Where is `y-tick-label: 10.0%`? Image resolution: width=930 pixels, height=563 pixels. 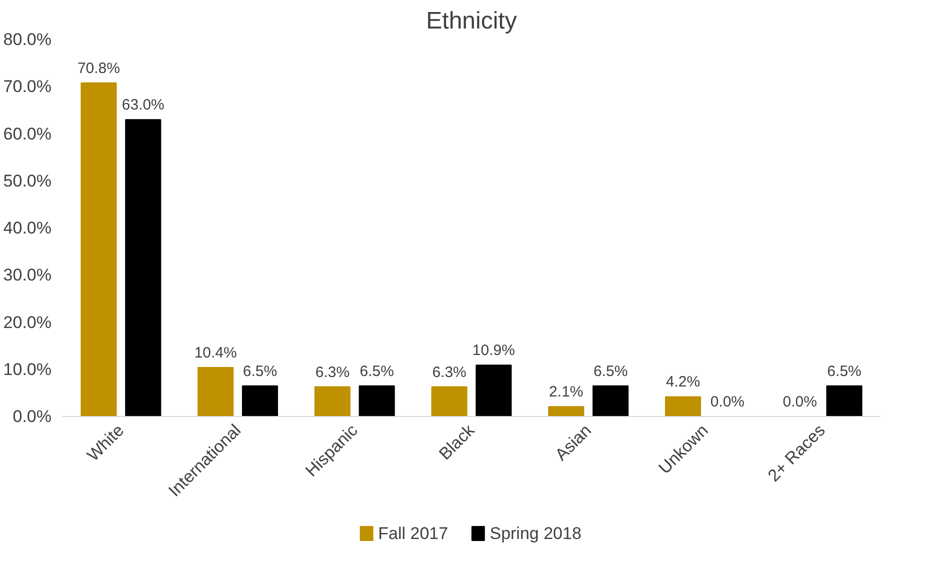
y-tick-label: 10.0% is located at coordinates (27, 369).